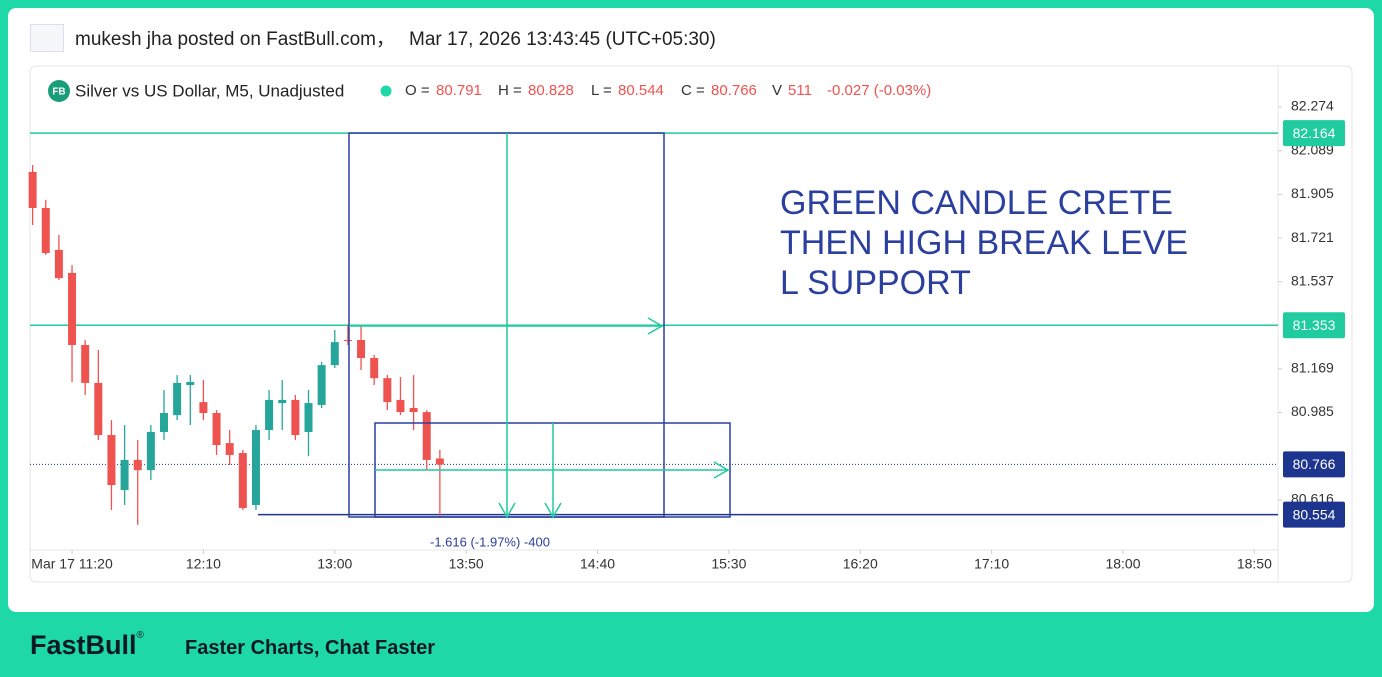 This screenshot has width=1382, height=677. I want to click on price-badge-label: 82.164, so click(1314, 133).